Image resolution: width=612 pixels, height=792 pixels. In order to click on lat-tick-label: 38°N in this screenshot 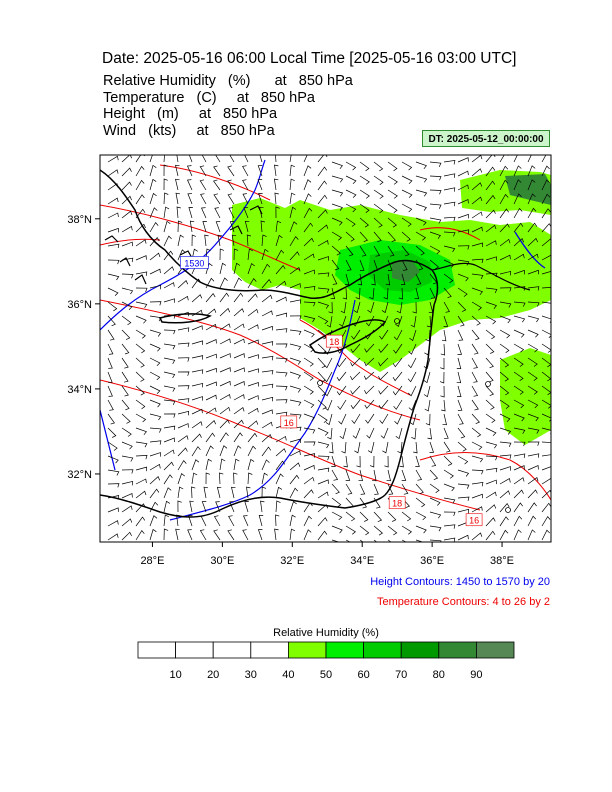, I will do `click(79, 220)`.